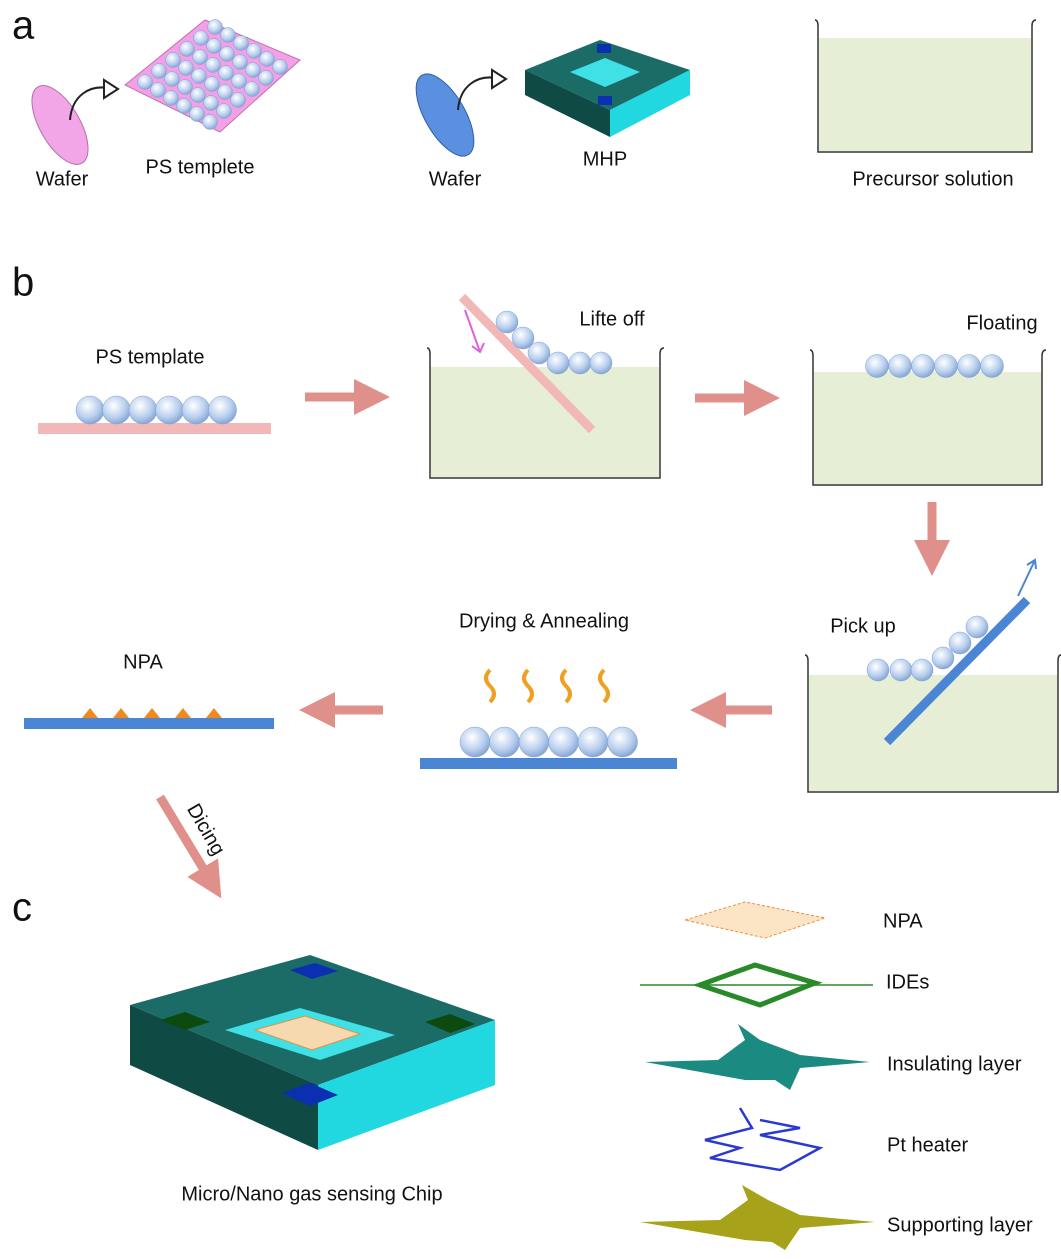 The height and width of the screenshot is (1259, 1061). Describe the element at coordinates (307, 1033) in the screenshot. I see `npa-mesh` at that location.